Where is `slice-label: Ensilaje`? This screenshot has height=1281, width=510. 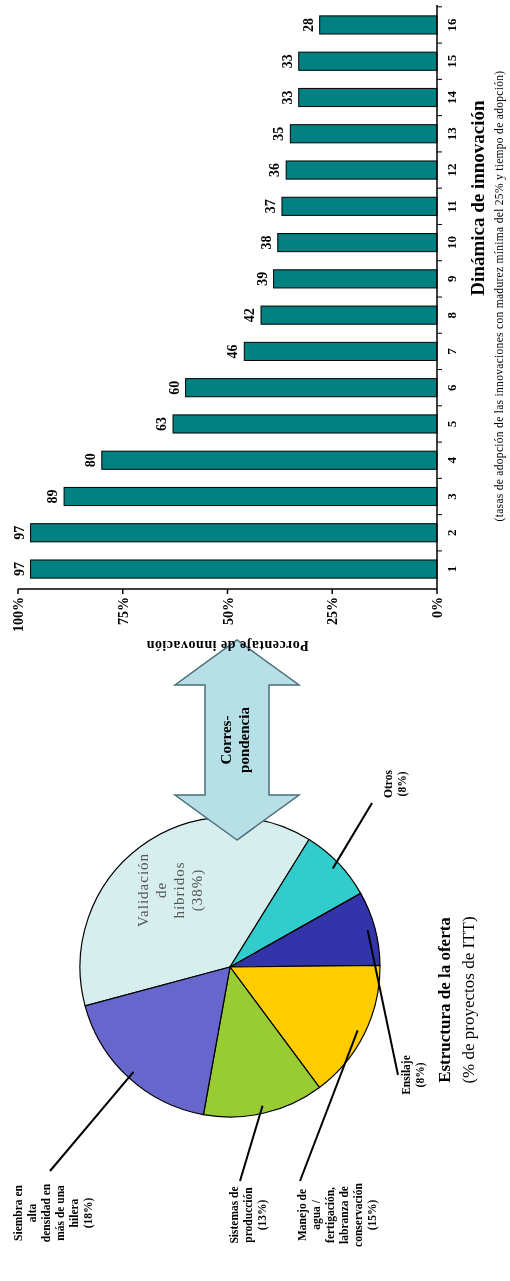 slice-label: Ensilaje is located at coordinates (406, 1075).